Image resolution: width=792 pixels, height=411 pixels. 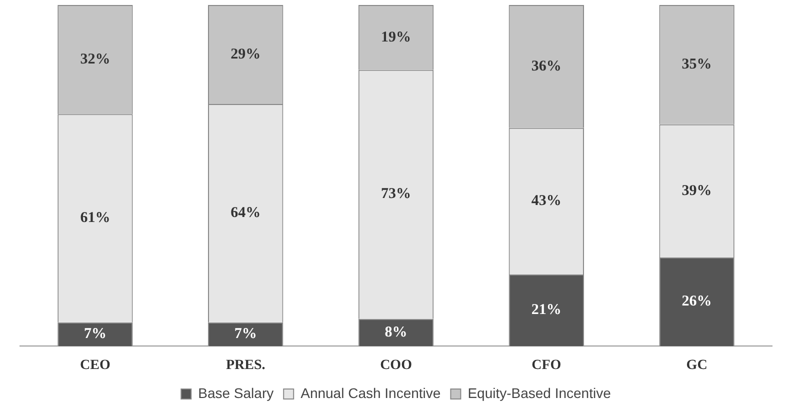 I want to click on legend-label: Annual Cash Incentive, so click(x=370, y=392).